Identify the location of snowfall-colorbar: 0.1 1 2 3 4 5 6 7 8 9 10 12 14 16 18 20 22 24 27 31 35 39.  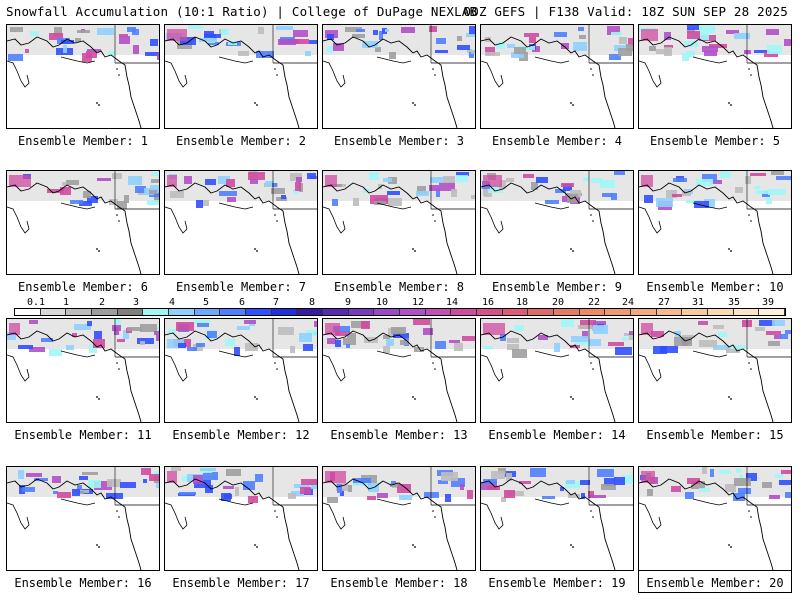
(400, 307).